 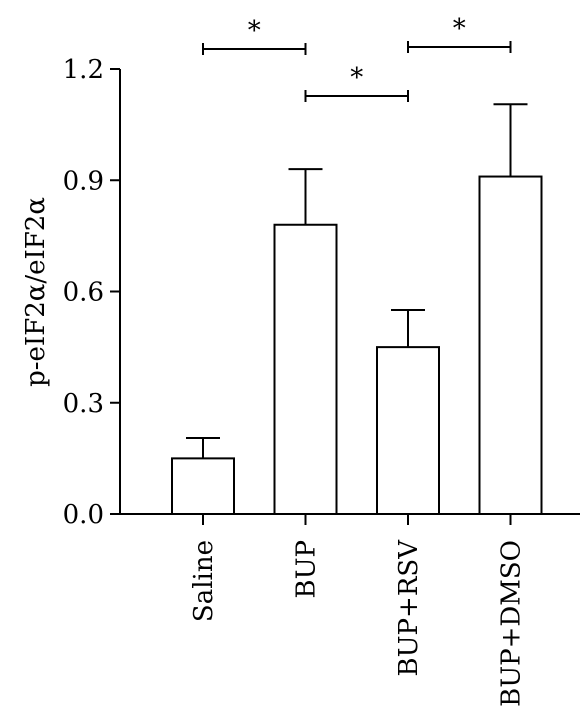 I want to click on x-tick-label: Saline, so click(x=204, y=581).